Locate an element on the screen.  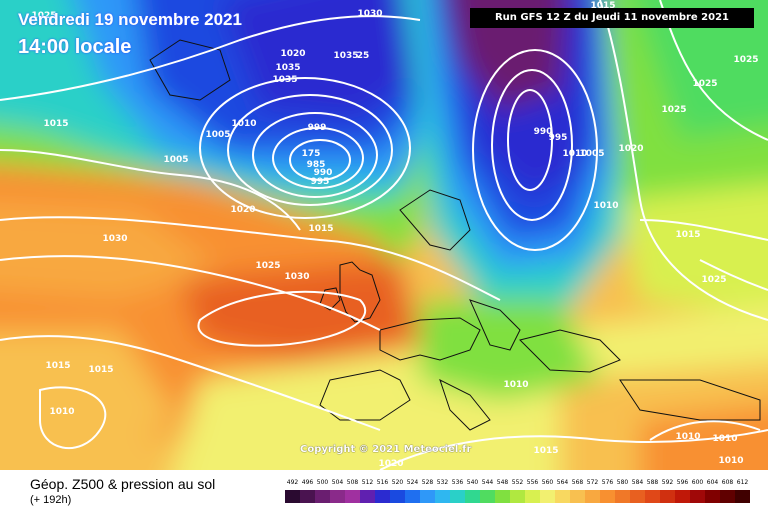
isobar-label: 985 is located at coordinates (316, 165).